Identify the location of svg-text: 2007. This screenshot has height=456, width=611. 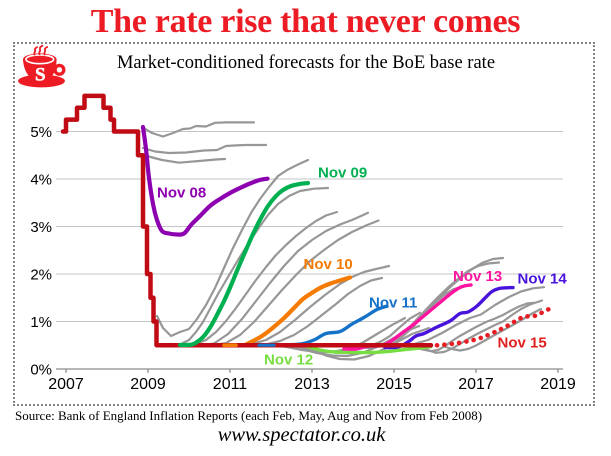
(66, 384).